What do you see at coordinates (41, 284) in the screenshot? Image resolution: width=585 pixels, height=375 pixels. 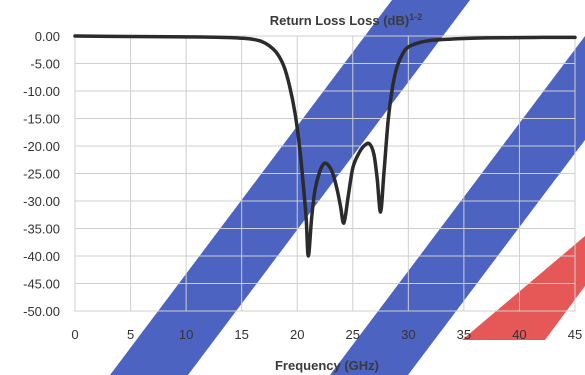 I see `y-tick-label: -45.00` at bounding box center [41, 284].